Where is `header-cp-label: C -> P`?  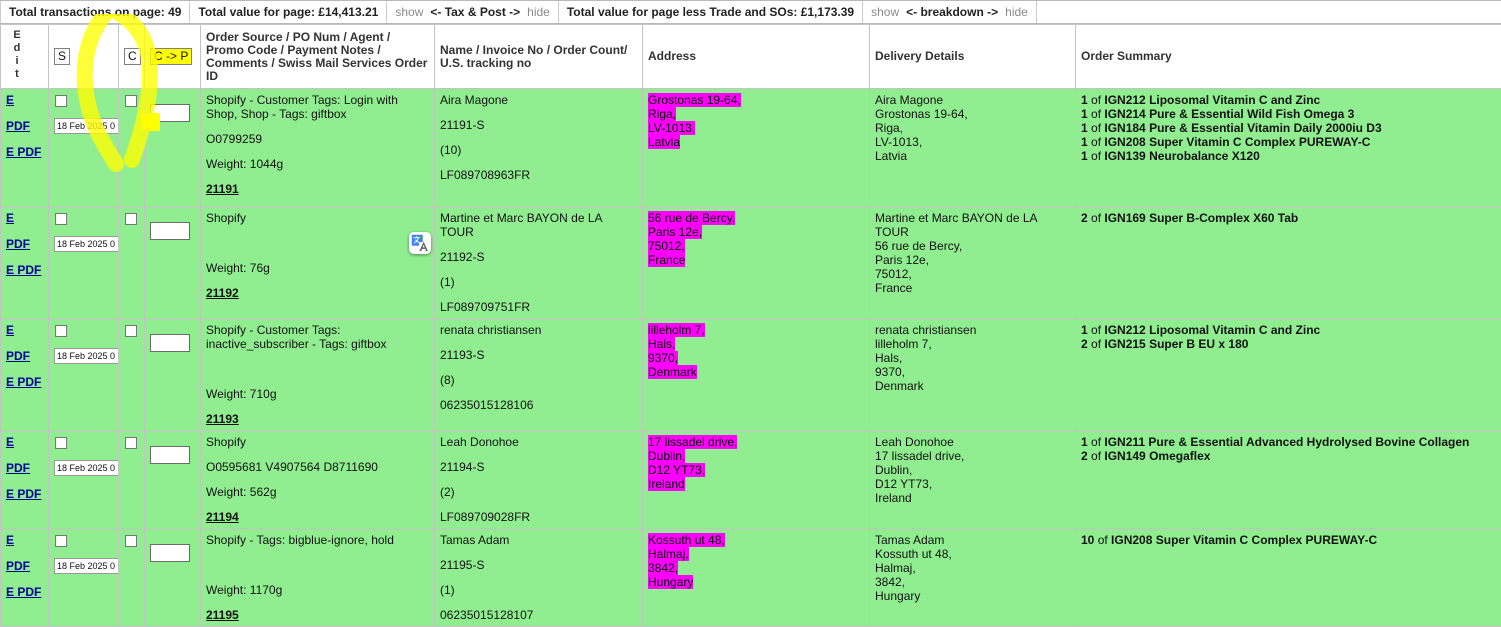 header-cp-label: C -> P is located at coordinates (171, 56).